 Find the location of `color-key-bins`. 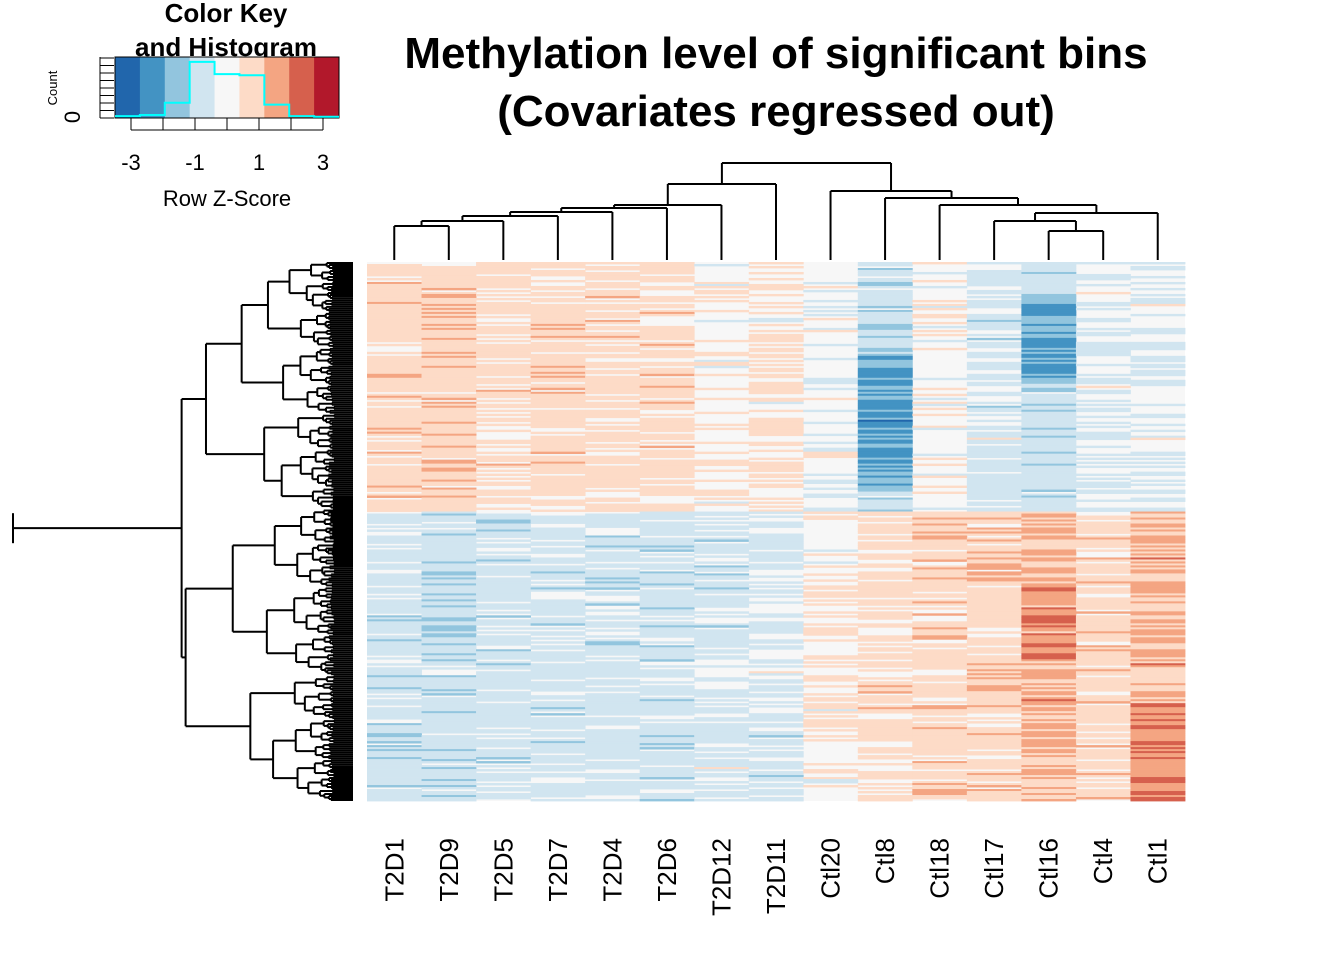

color-key-bins is located at coordinates (227, 87).